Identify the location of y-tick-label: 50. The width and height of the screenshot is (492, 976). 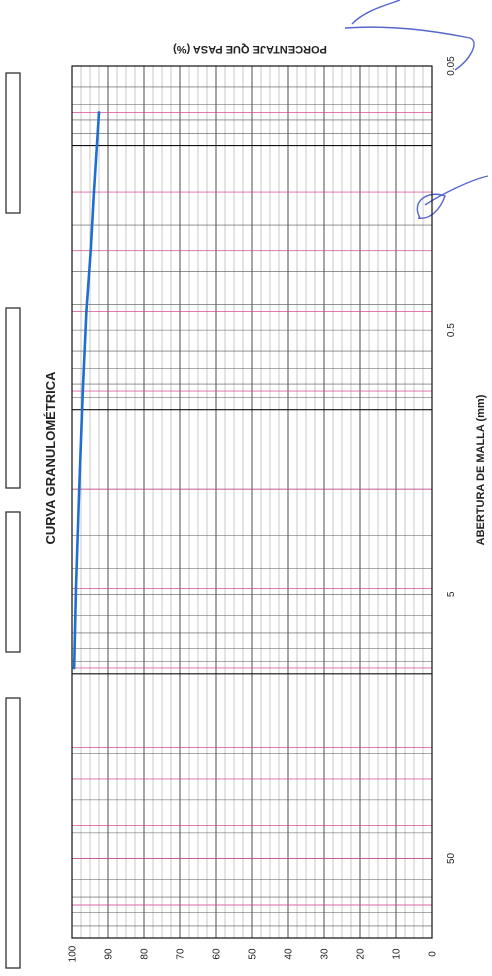
(253, 954).